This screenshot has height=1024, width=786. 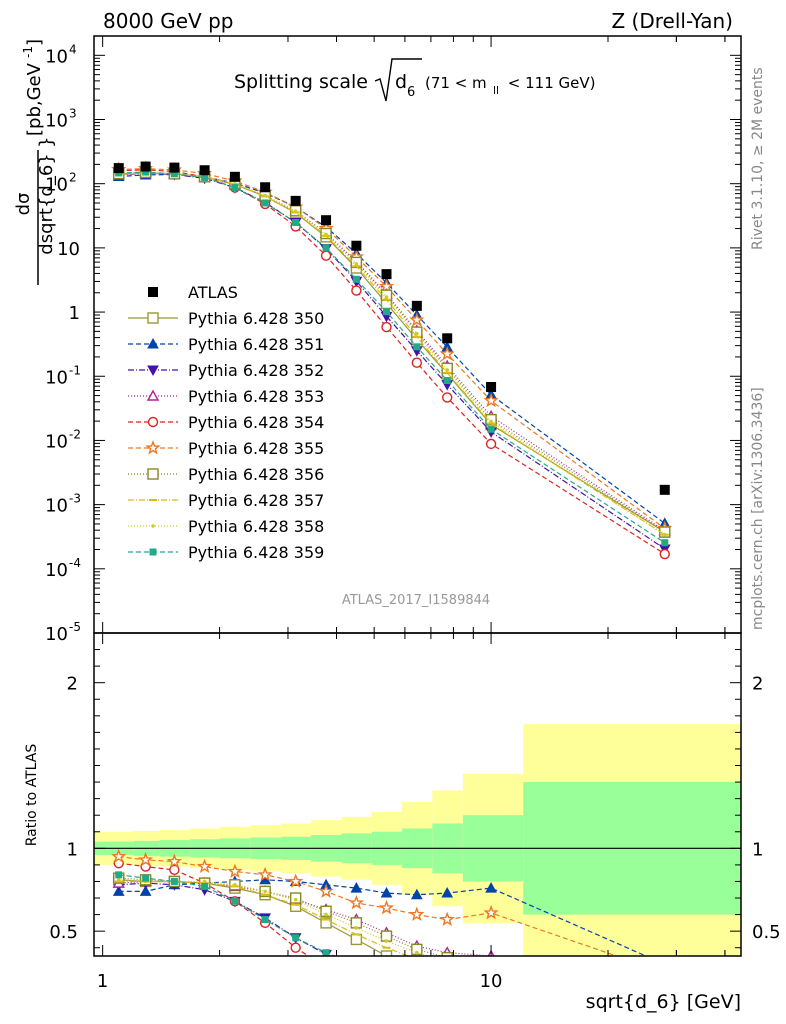 What do you see at coordinates (256, 396) in the screenshot?
I see `legend-label: Pythia 6.428 353` at bounding box center [256, 396].